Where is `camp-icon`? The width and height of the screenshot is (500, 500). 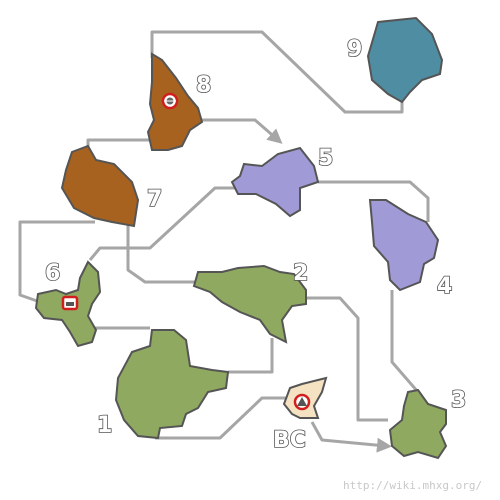 camp-icon is located at coordinates (302, 402).